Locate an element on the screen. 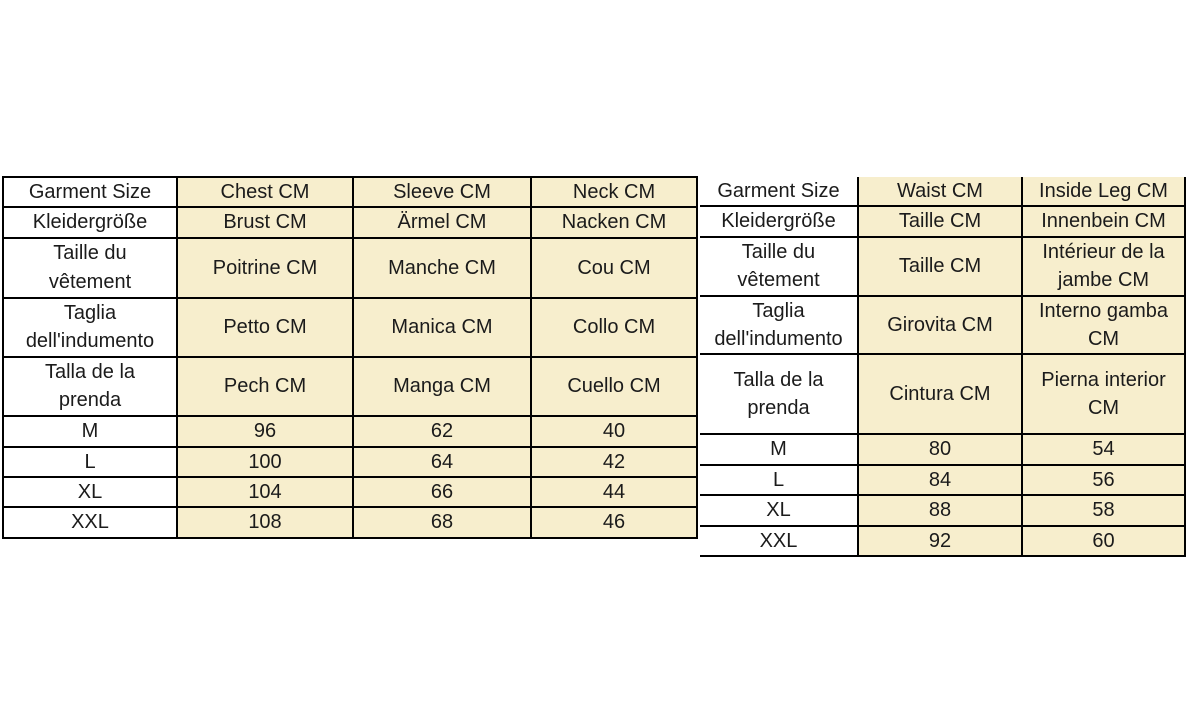 The image size is (1188, 714). size-value-cell: 100 is located at coordinates (265, 461).